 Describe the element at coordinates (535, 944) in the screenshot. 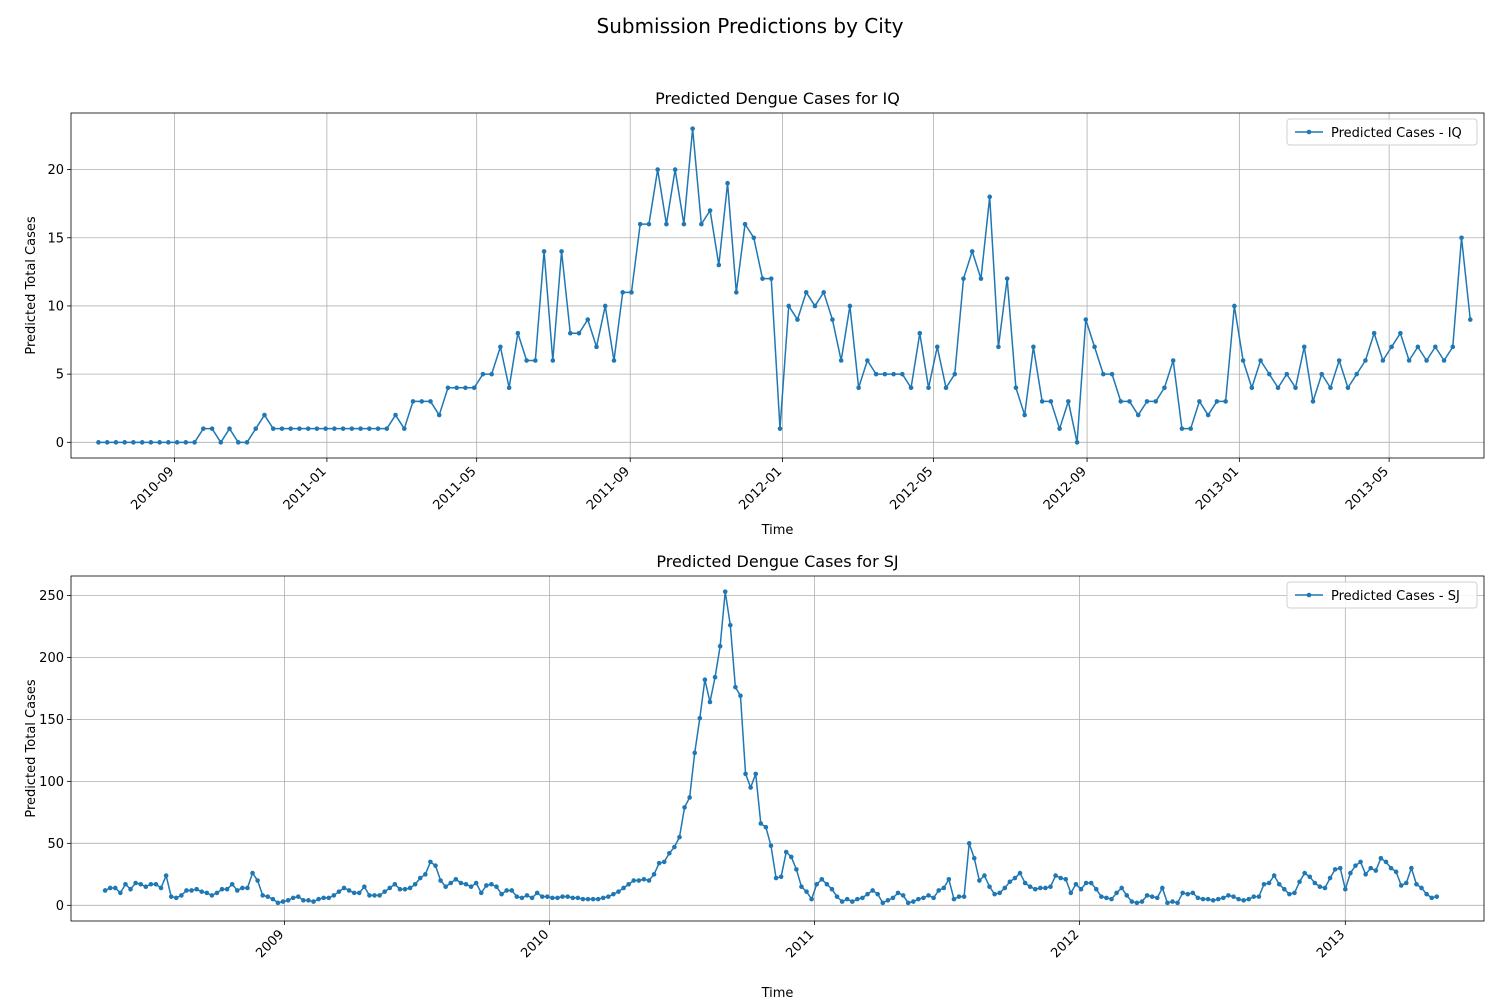

I see `sj-x-tick-label: 2010` at that location.